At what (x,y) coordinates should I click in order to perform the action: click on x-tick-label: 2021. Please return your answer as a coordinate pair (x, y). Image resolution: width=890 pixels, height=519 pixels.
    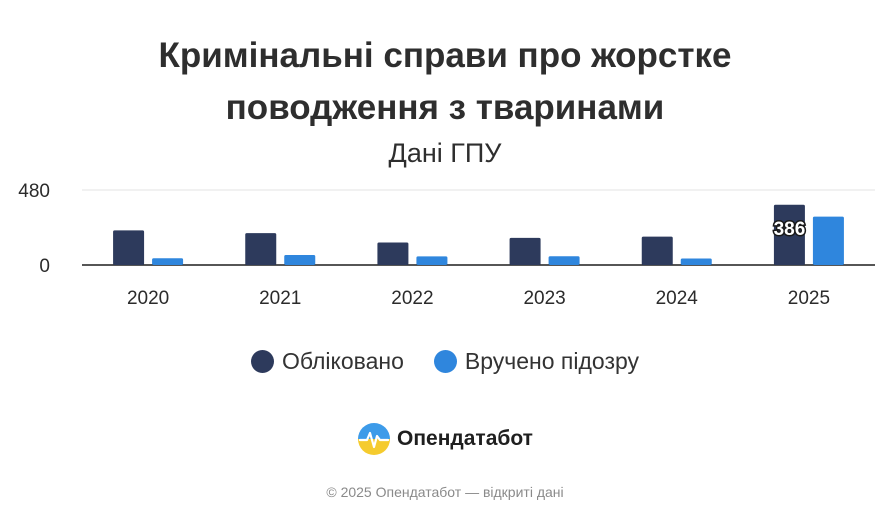
    Looking at the image, I should click on (280, 298).